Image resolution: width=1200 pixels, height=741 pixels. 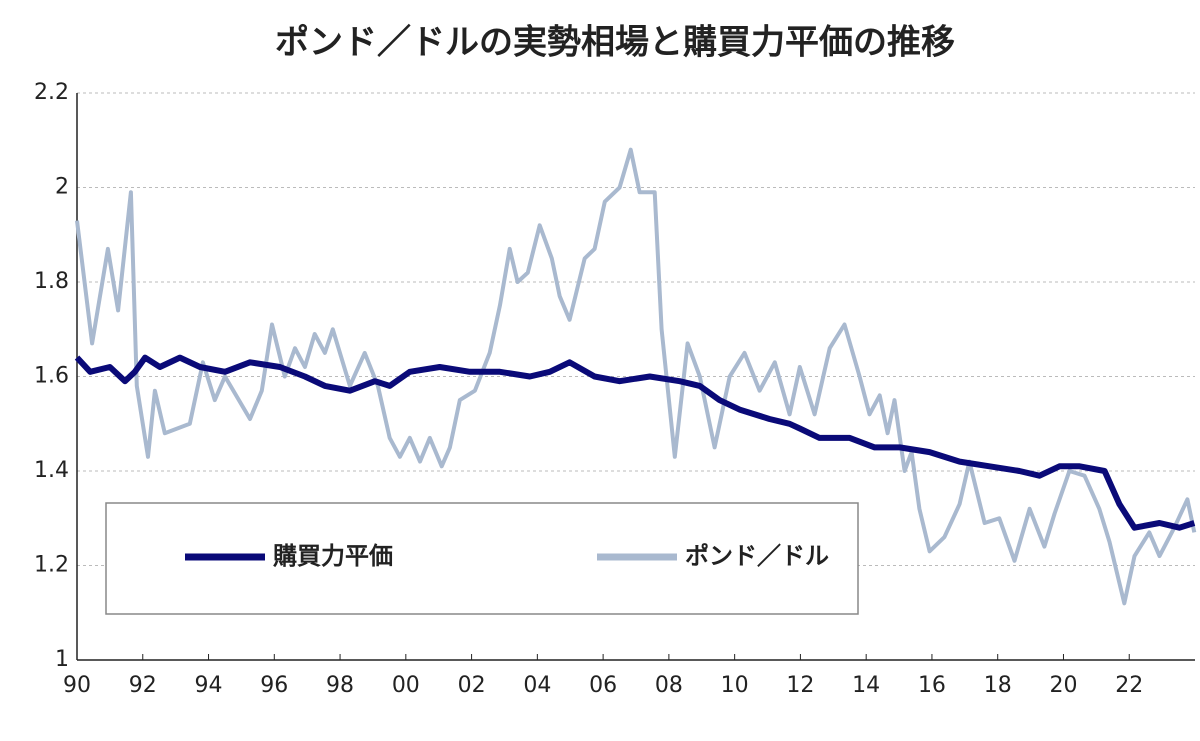 What do you see at coordinates (340, 685) in the screenshot?
I see `x-tick-label: 98` at bounding box center [340, 685].